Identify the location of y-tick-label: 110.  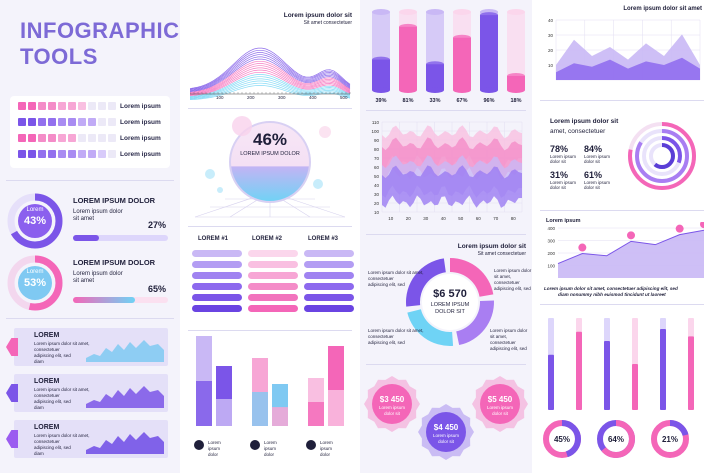
(376, 122).